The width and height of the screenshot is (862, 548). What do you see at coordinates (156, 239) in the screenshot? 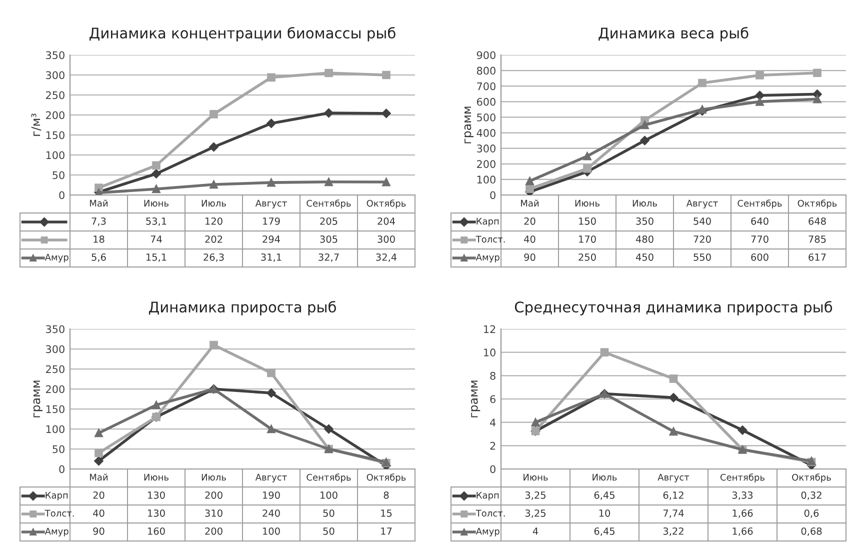
I see `data-label: 74` at bounding box center [156, 239].